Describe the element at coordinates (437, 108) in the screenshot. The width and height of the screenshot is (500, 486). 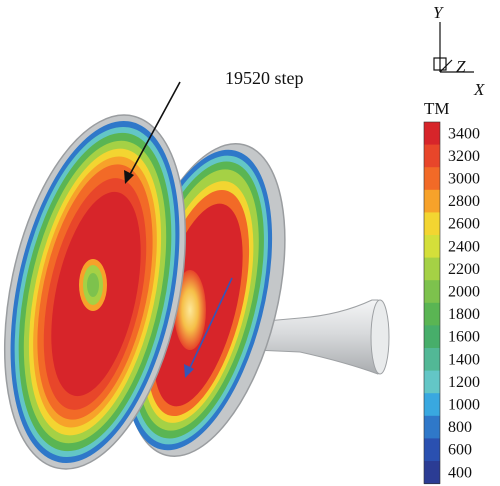
I see `legend-title: TM` at that location.